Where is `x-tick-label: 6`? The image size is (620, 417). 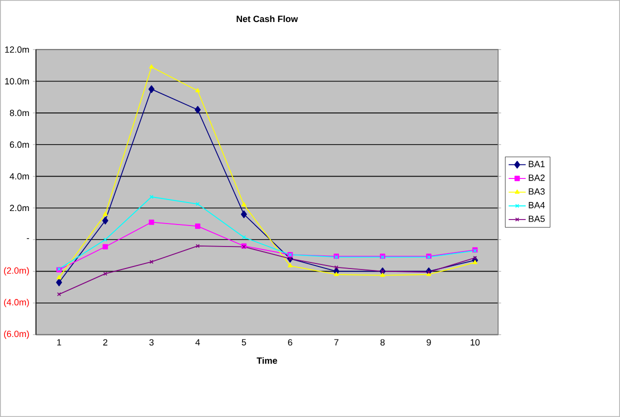
x-tick-label: 6 is located at coordinates (290, 342).